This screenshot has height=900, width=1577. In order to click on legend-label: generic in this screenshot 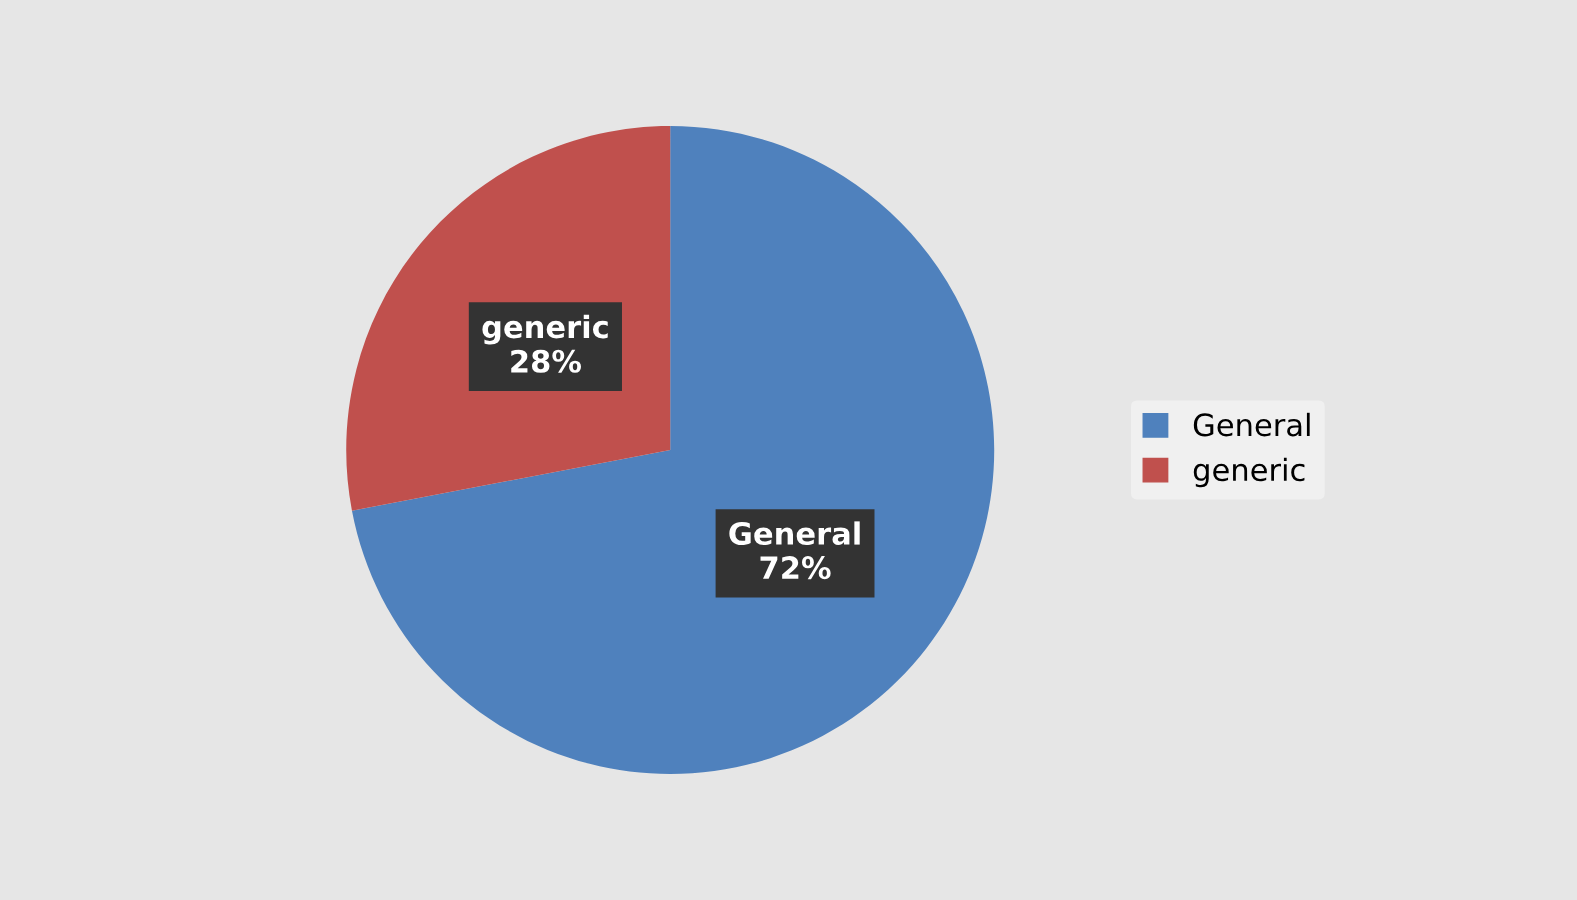, I will do `click(1249, 472)`.